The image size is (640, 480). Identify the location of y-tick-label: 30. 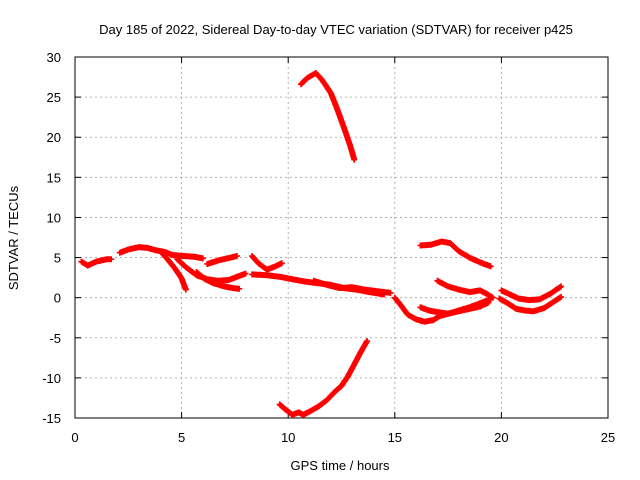
(54, 57).